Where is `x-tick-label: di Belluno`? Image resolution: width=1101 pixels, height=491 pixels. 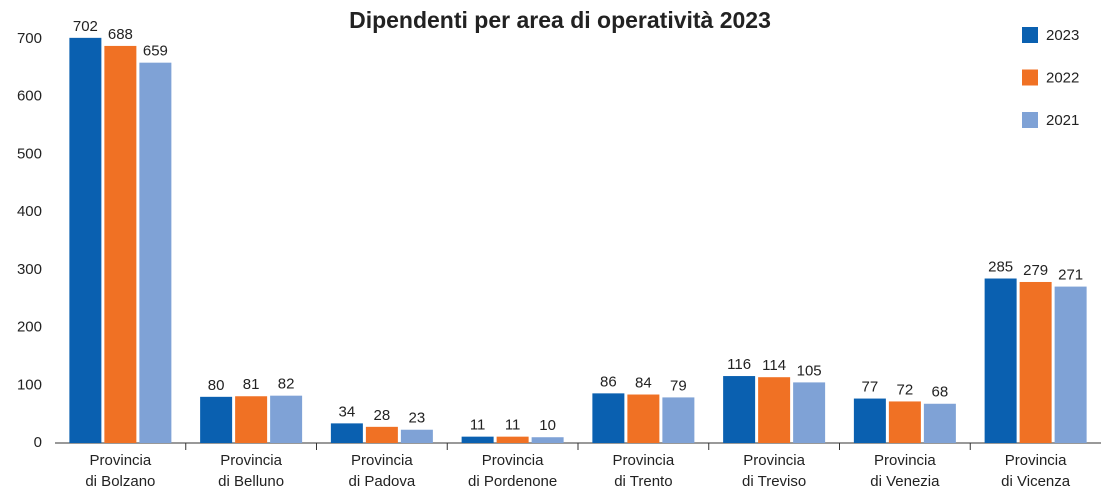
x-tick-label: di Belluno is located at coordinates (251, 481).